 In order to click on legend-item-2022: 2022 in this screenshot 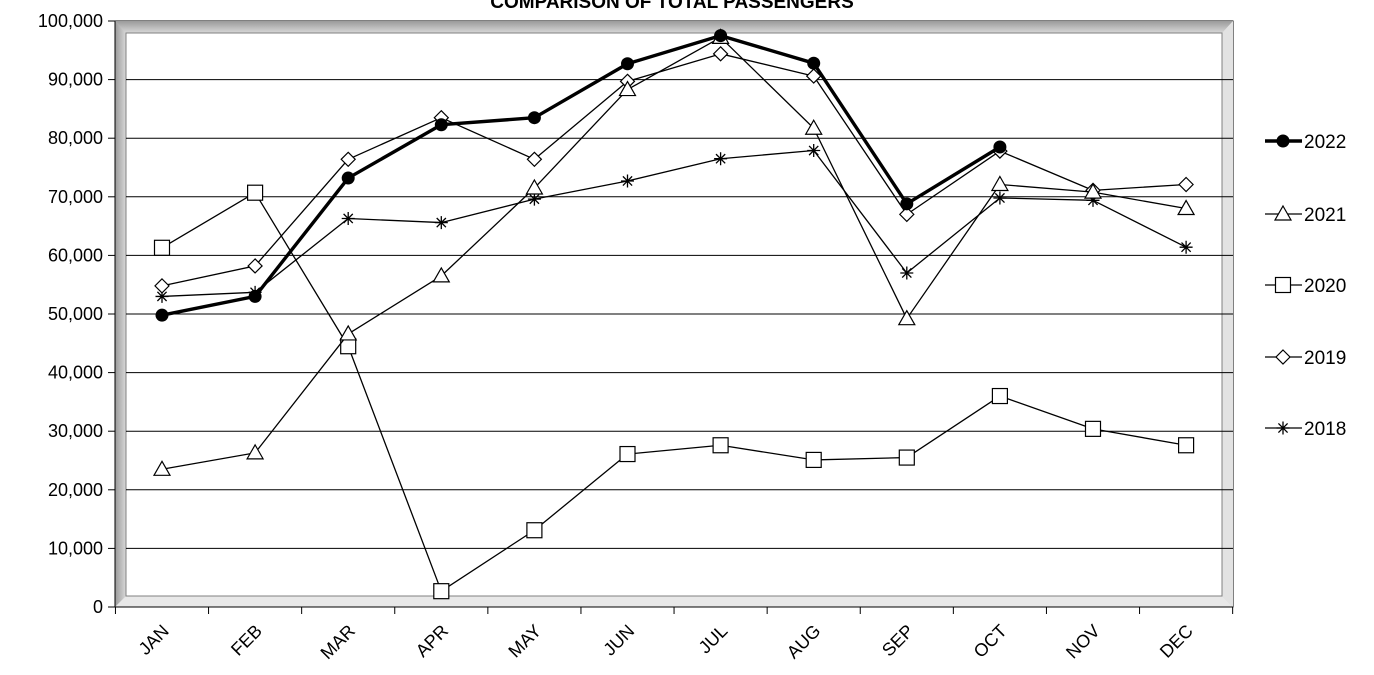, I will do `click(1305, 142)`.